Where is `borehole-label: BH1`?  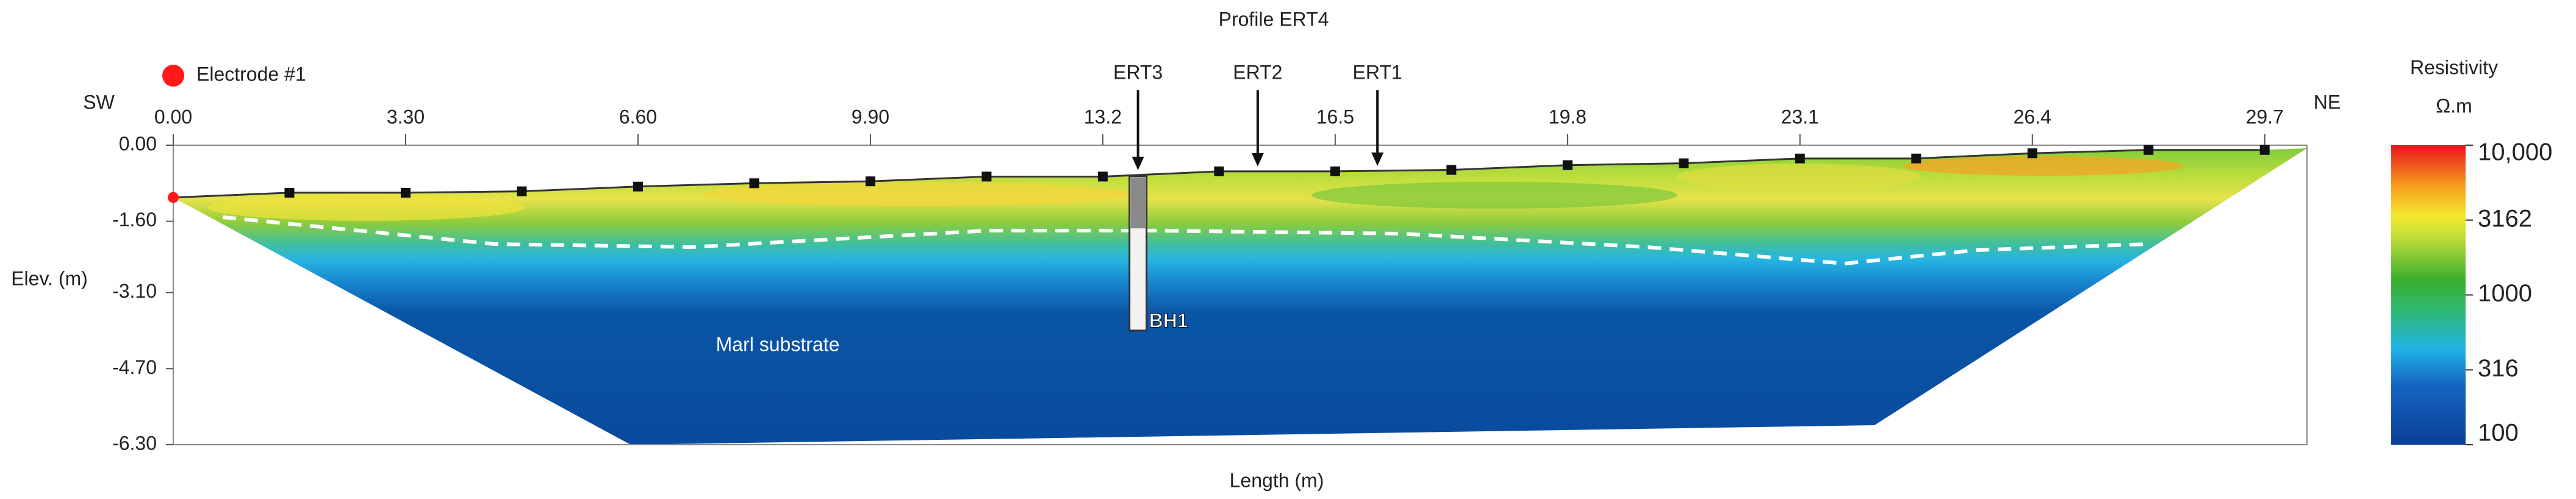
borehole-label: BH1 is located at coordinates (1169, 320).